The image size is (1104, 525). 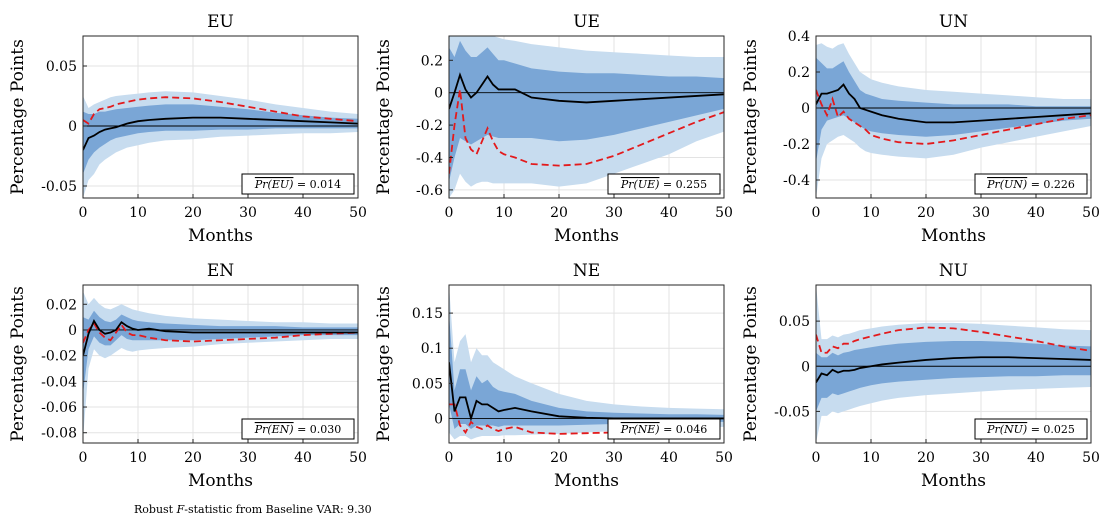 I want to click on stat-text: Pr(NU) = 0.025, so click(x=1030, y=429).